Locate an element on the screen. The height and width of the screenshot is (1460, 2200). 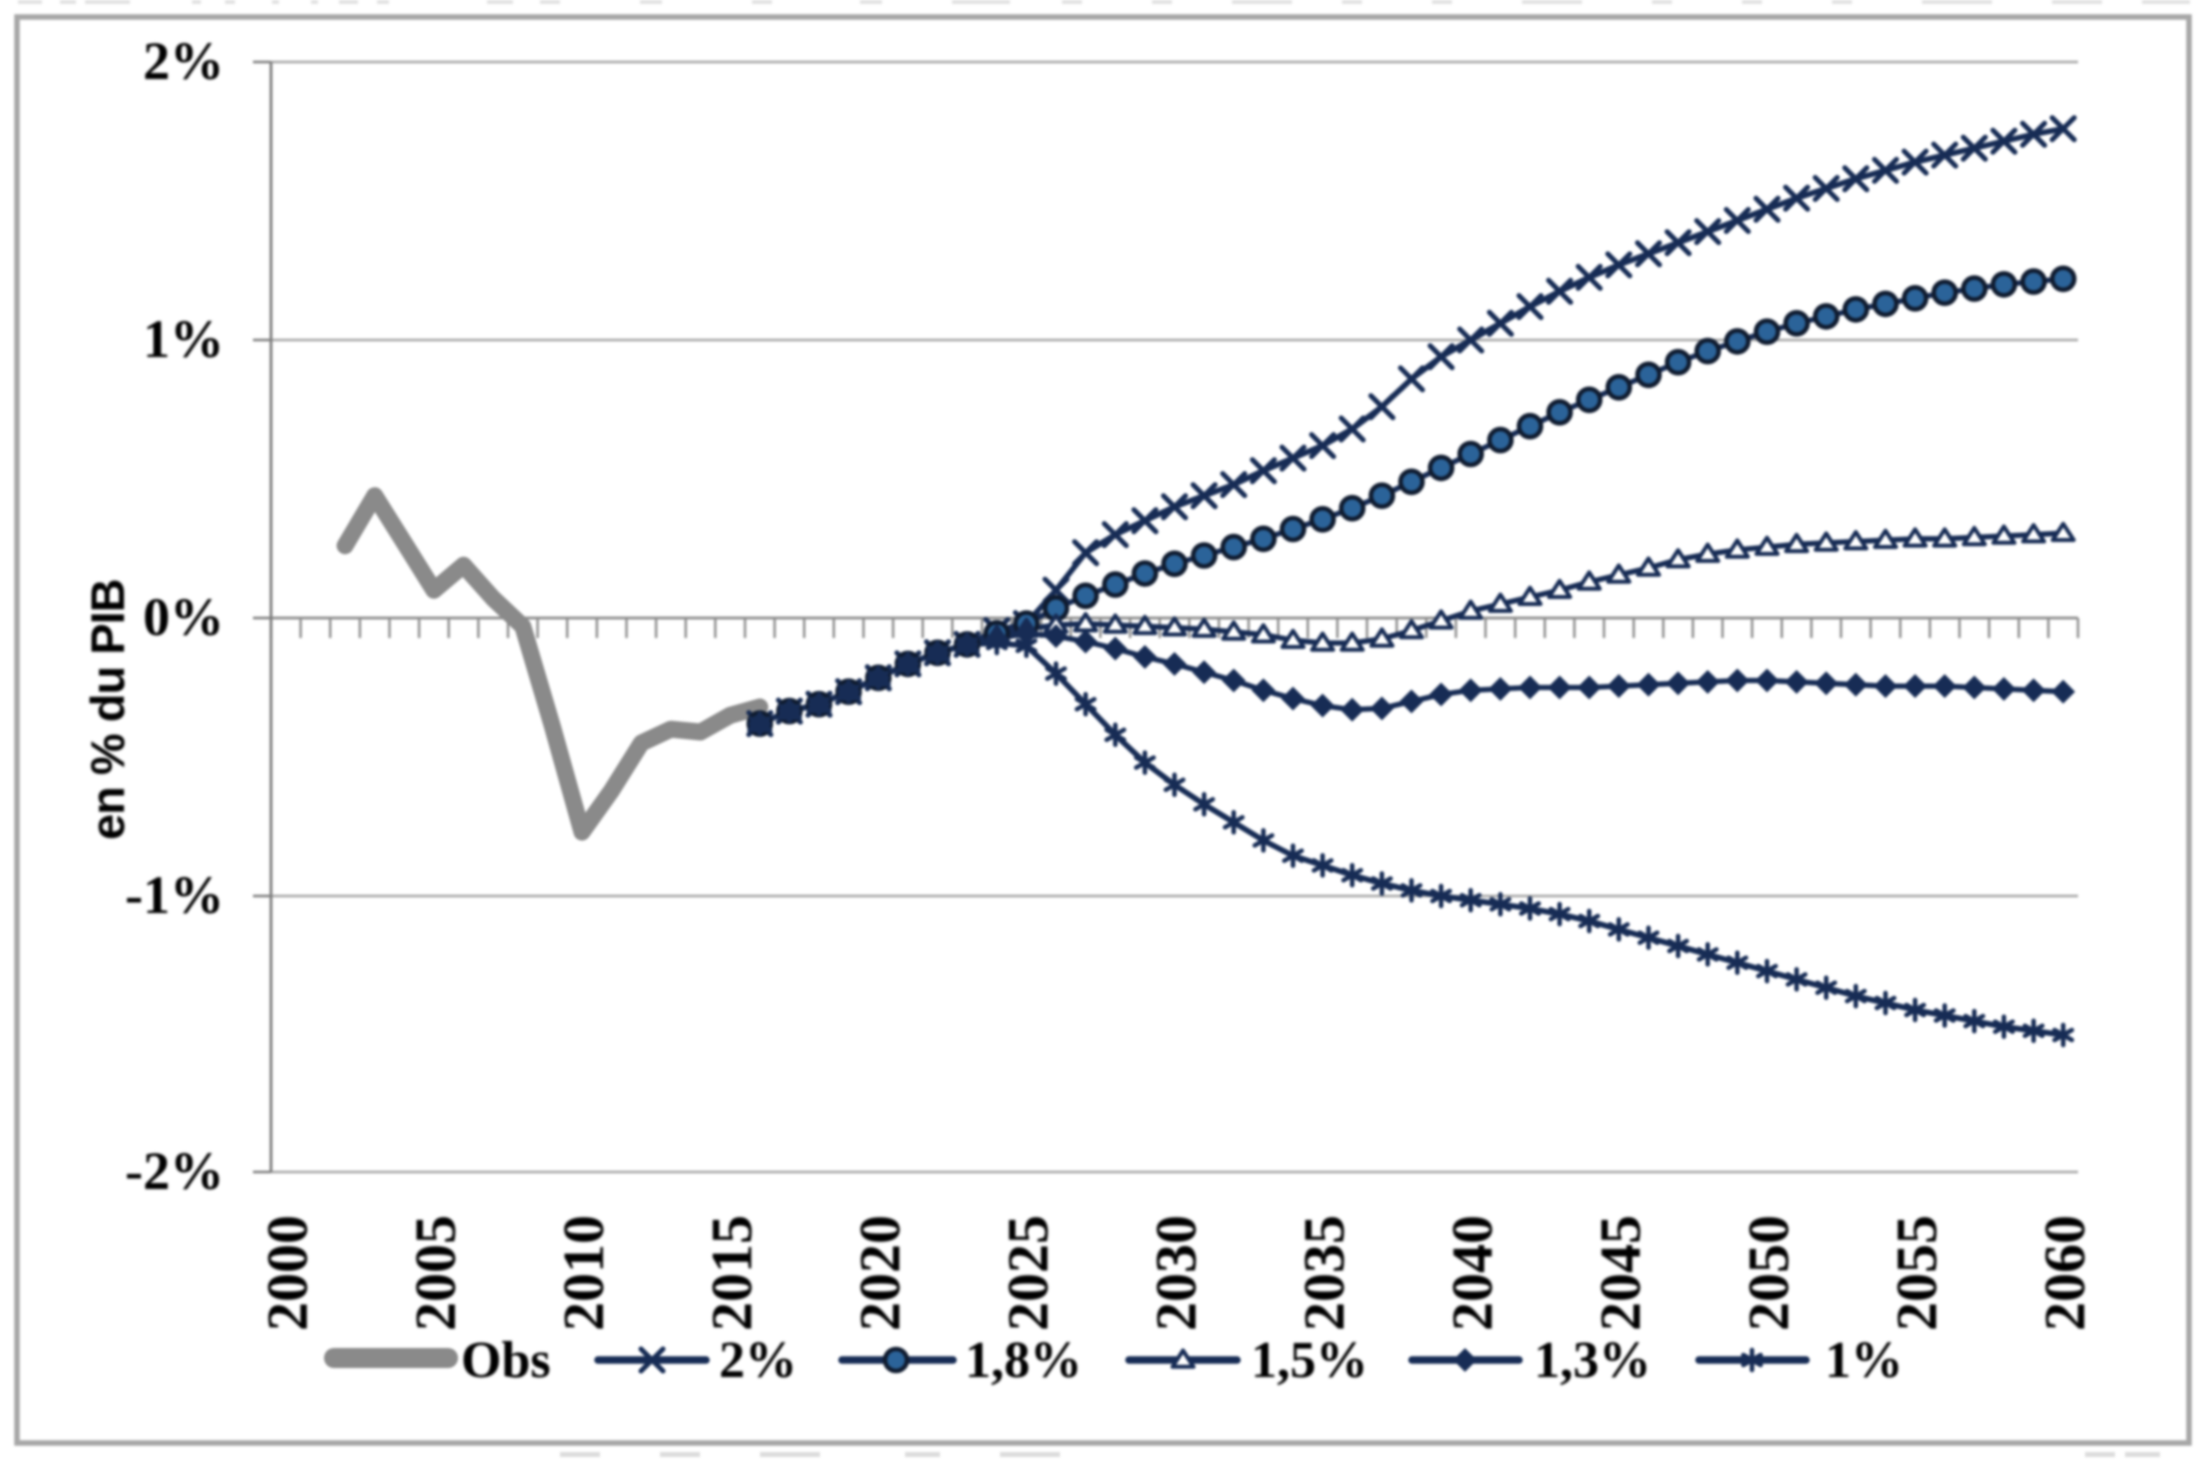
svg-text: 2050 is located at coordinates (1768, 1273).